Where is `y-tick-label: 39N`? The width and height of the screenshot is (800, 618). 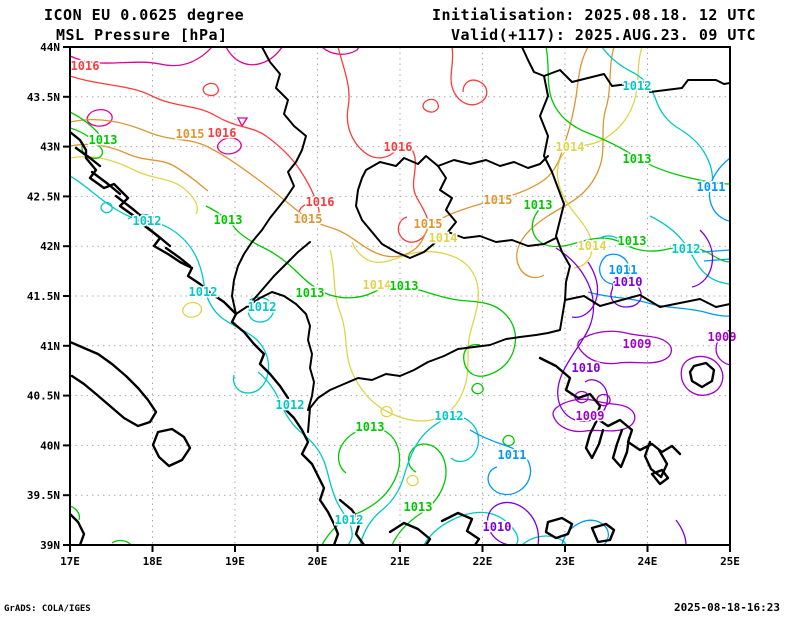 y-tick-label: 39N is located at coordinates (50, 545).